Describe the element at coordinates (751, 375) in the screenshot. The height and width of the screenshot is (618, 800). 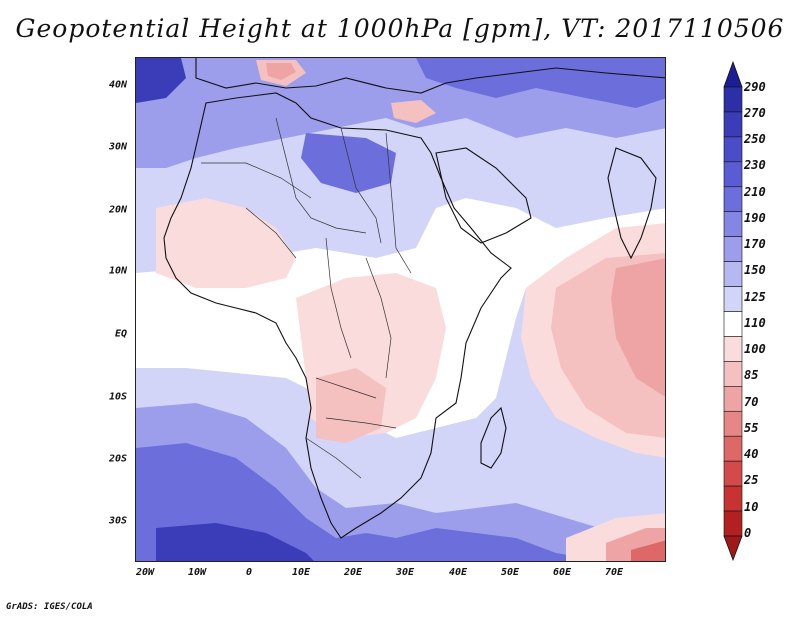
I see `colorbar-label: 85` at that location.